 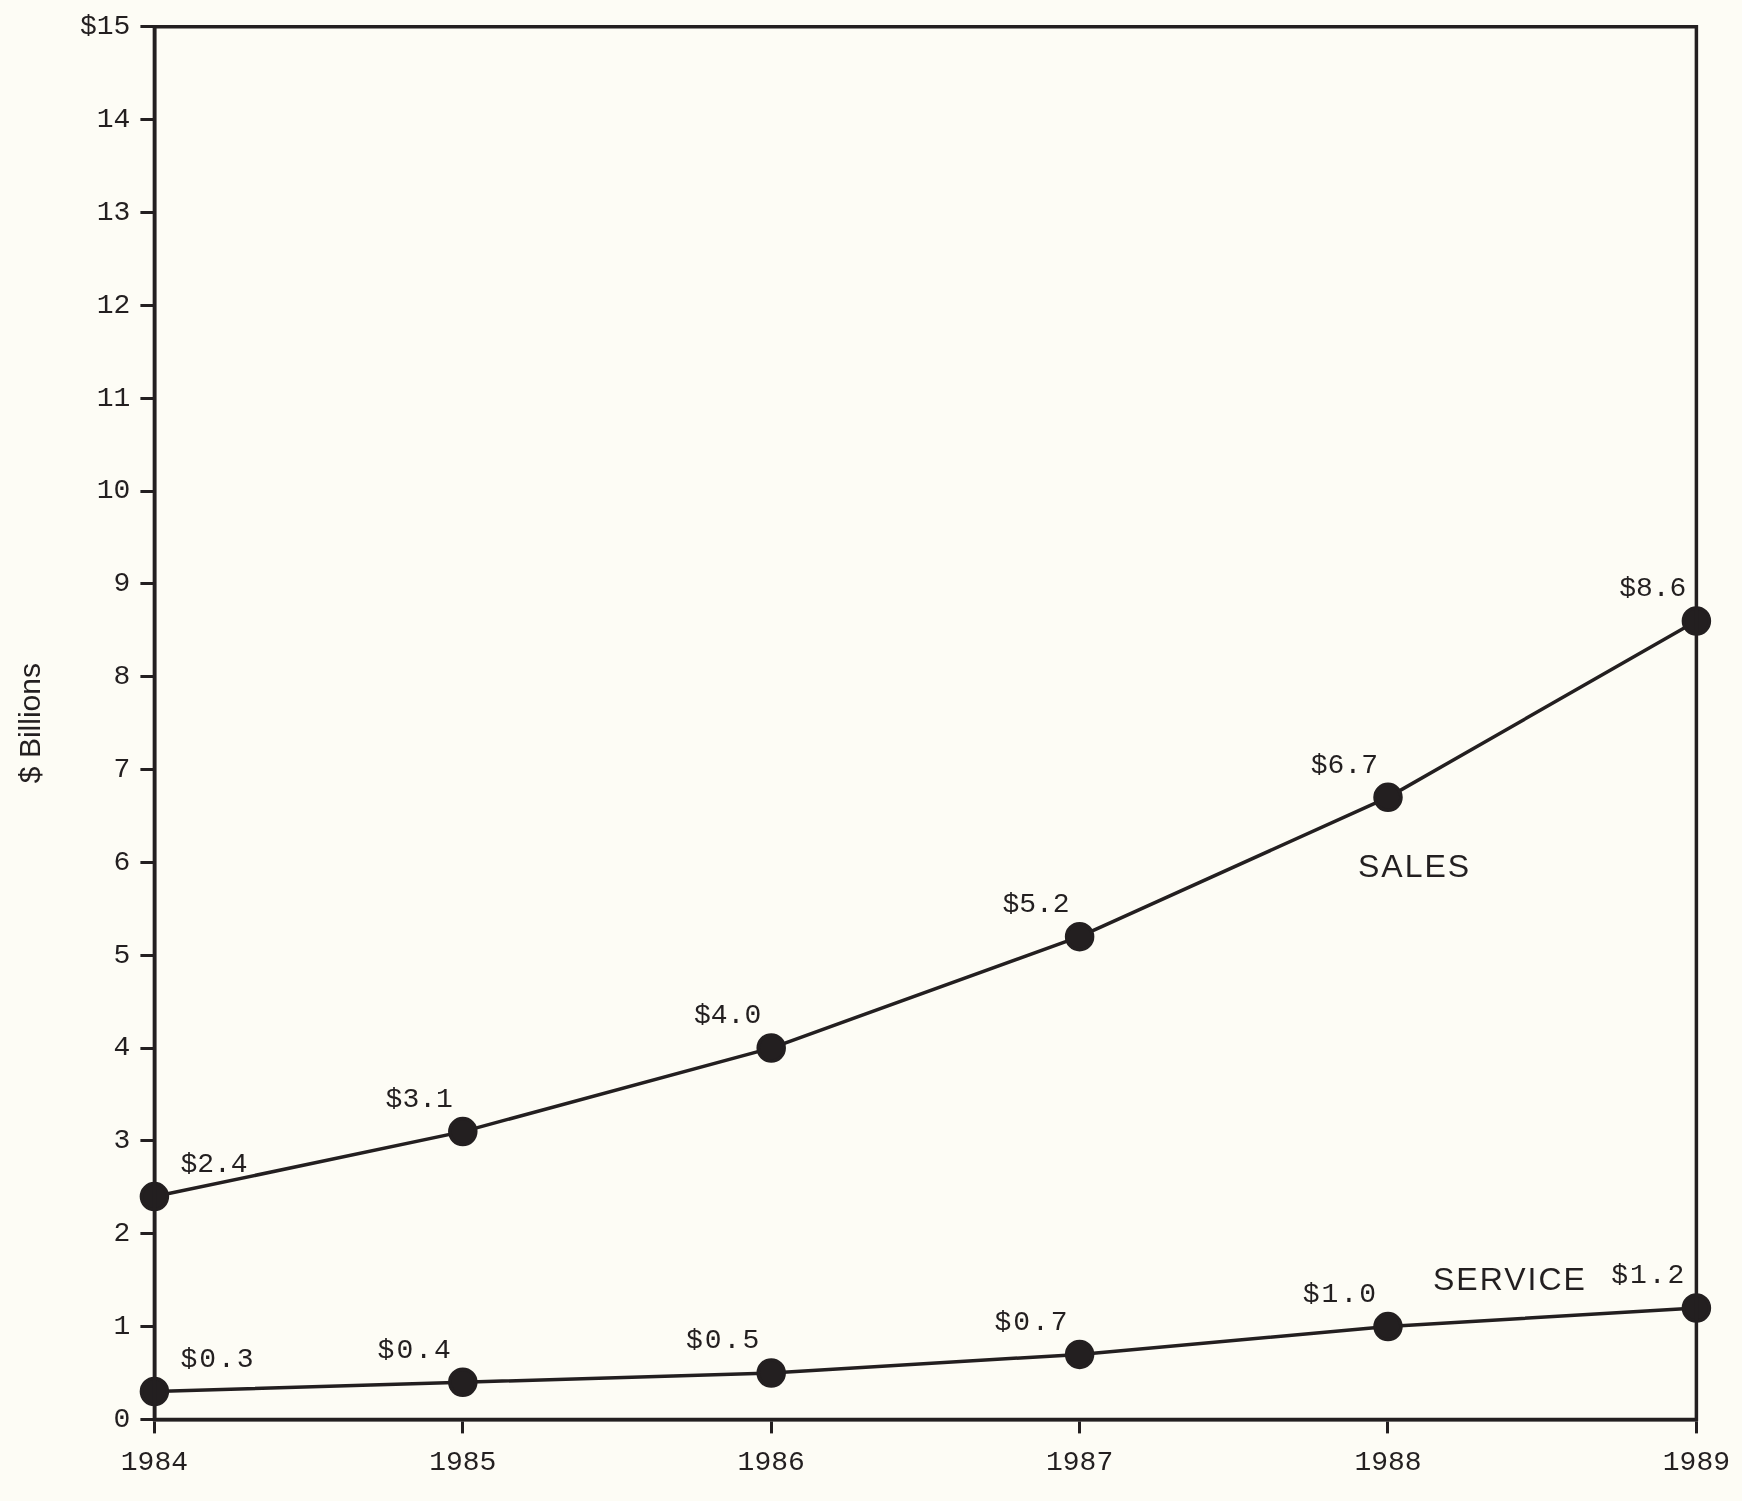 I want to click on y-tick-label: 9, so click(x=122, y=584).